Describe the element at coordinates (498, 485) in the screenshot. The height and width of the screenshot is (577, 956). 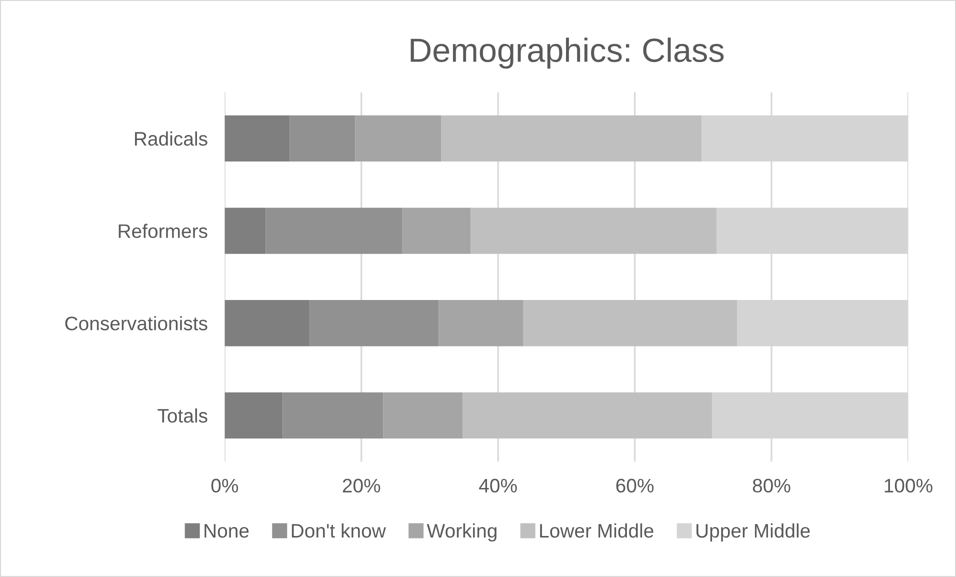
I see `x-tick-label: 40%` at that location.